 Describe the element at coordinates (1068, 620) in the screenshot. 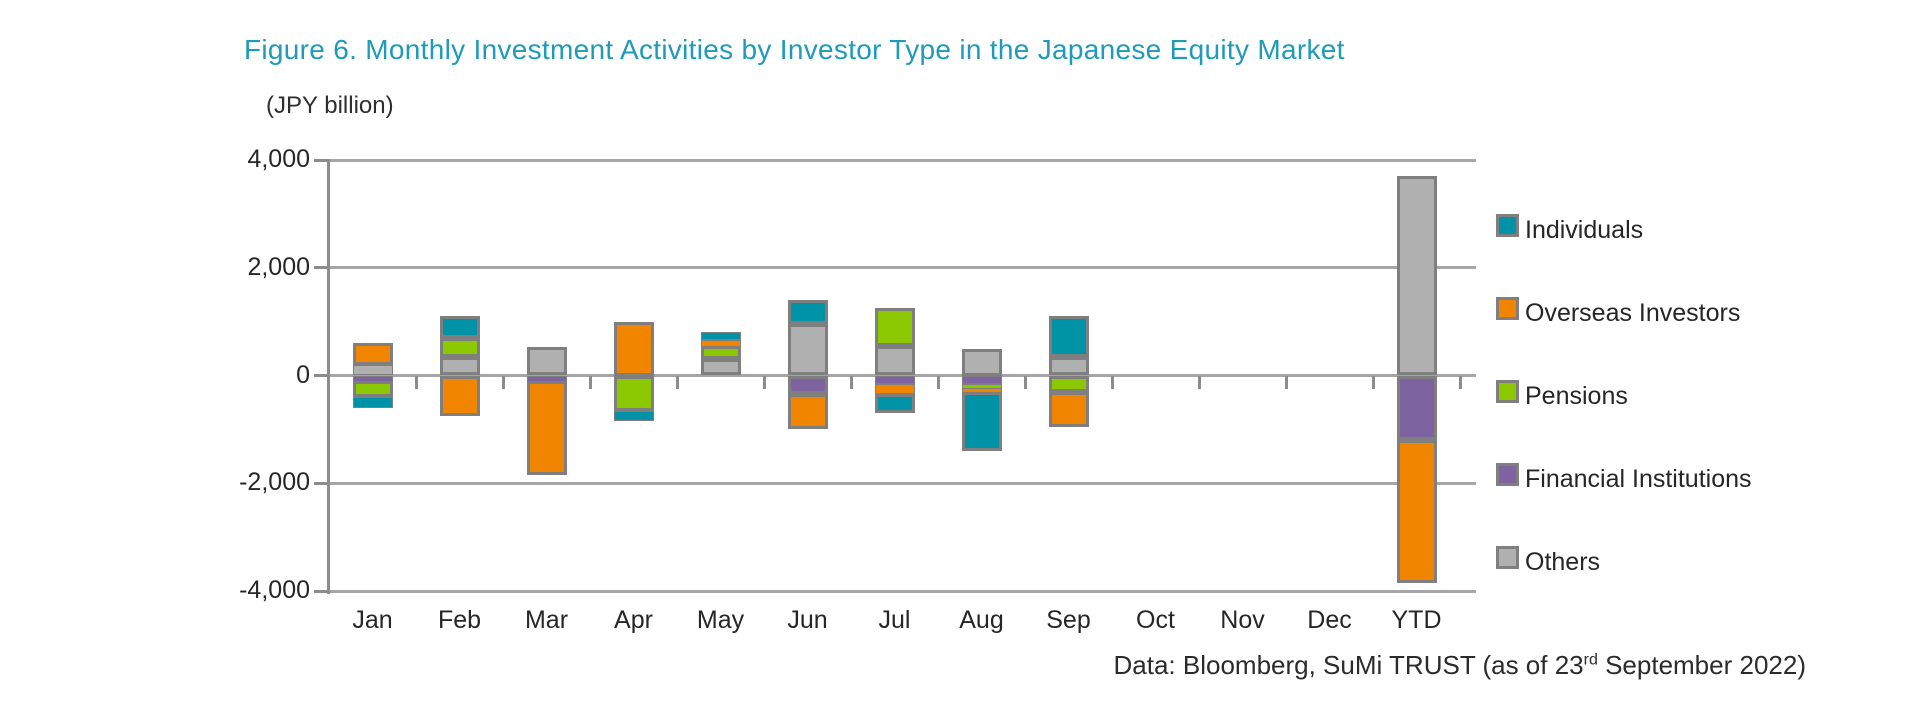

I see `x-tick-label-sep: Sep` at that location.